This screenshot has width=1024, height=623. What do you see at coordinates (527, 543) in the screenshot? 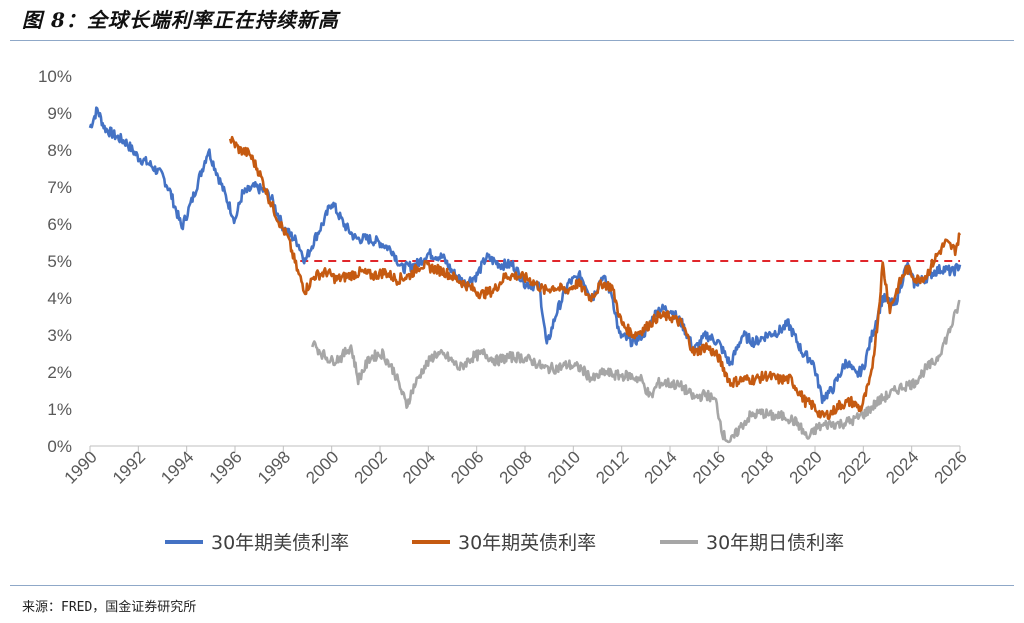
I see `legend-label: 30年期英债利率` at bounding box center [527, 543].